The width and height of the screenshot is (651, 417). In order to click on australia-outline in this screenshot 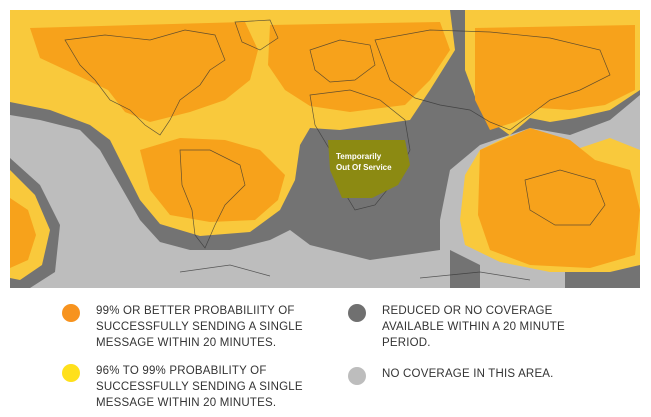, I will do `click(565, 197)`.